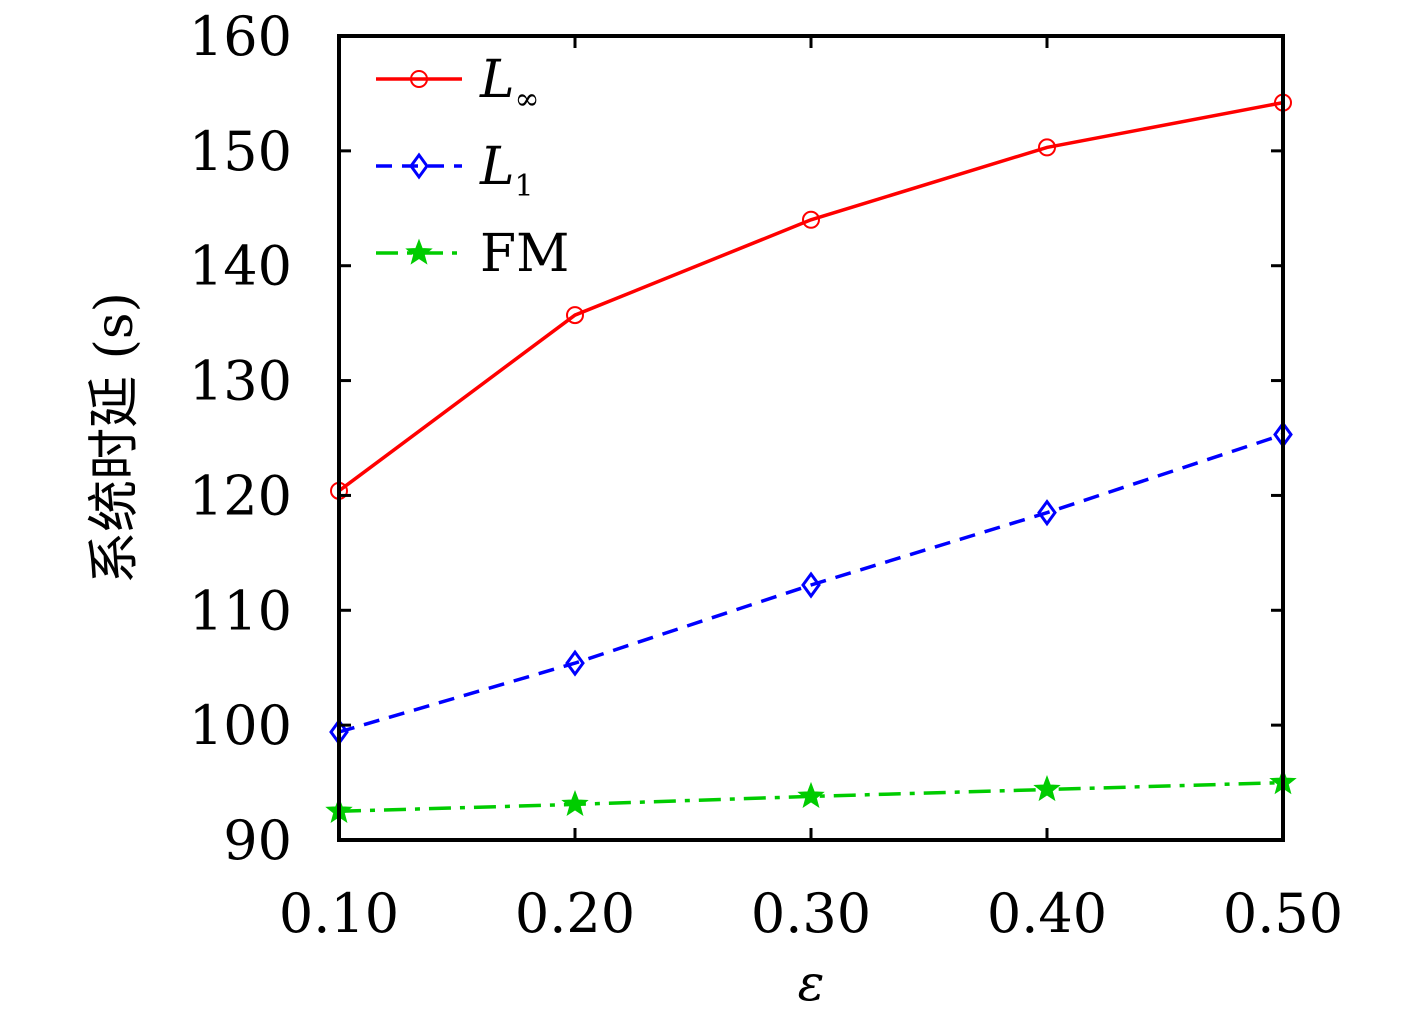 The image size is (1417, 1025). Describe the element at coordinates (240, 151) in the screenshot. I see `y-tick-label: 150` at that location.